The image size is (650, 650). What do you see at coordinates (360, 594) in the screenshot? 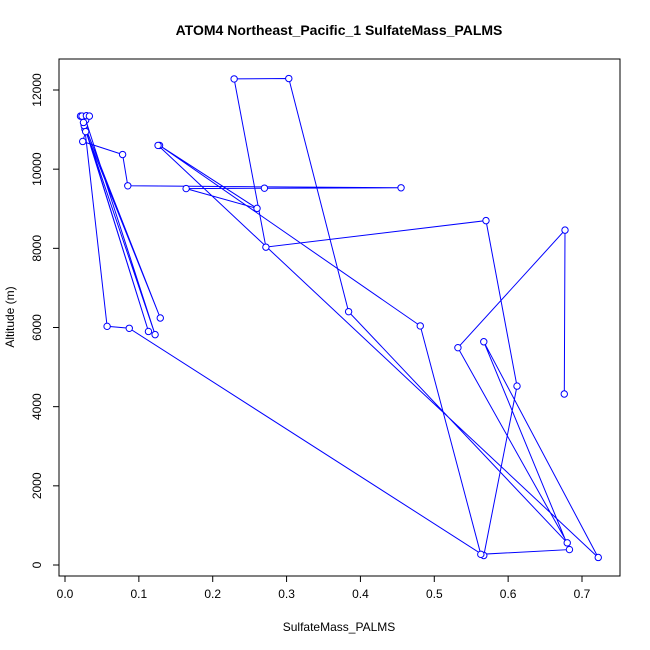
I see `x-tick-label: 0.4` at bounding box center [360, 594].